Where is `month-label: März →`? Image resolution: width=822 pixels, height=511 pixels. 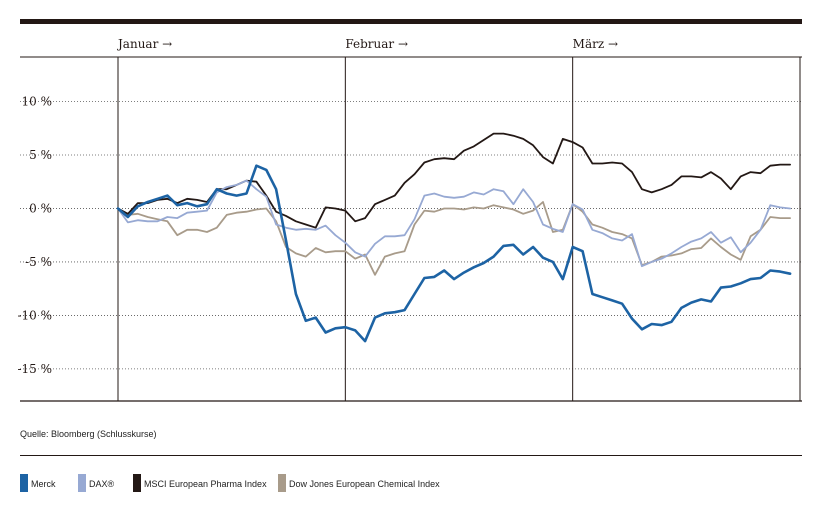
month-label: März → is located at coordinates (595, 44).